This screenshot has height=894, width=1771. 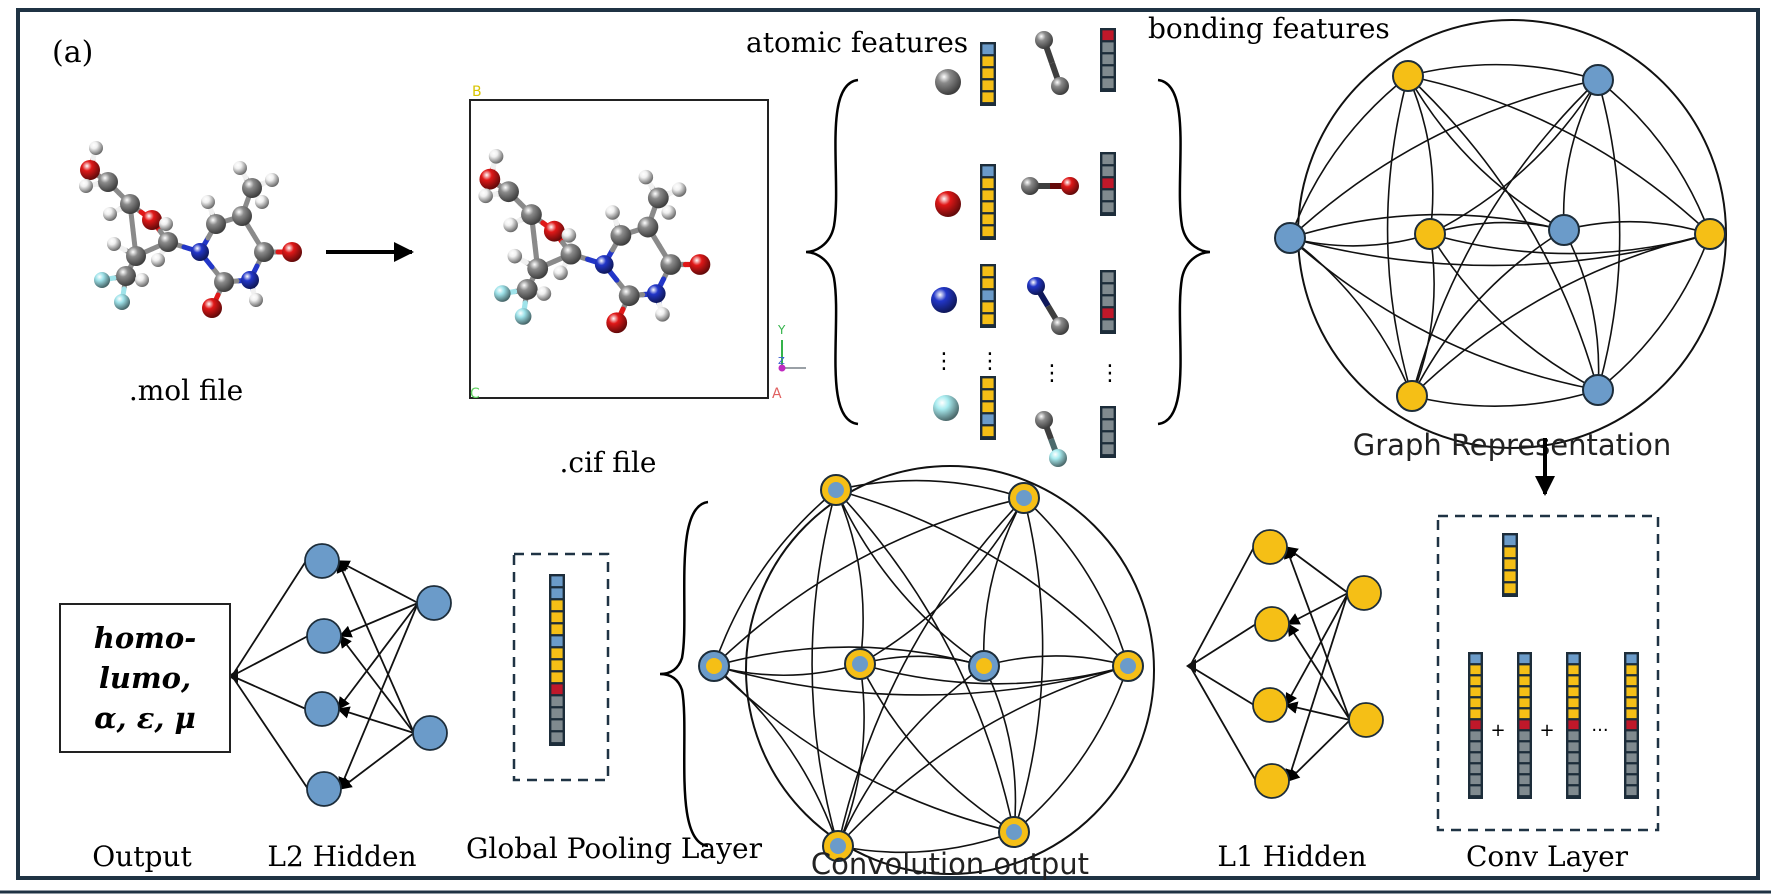 I want to click on cif-corner-b: B, so click(x=477, y=92).